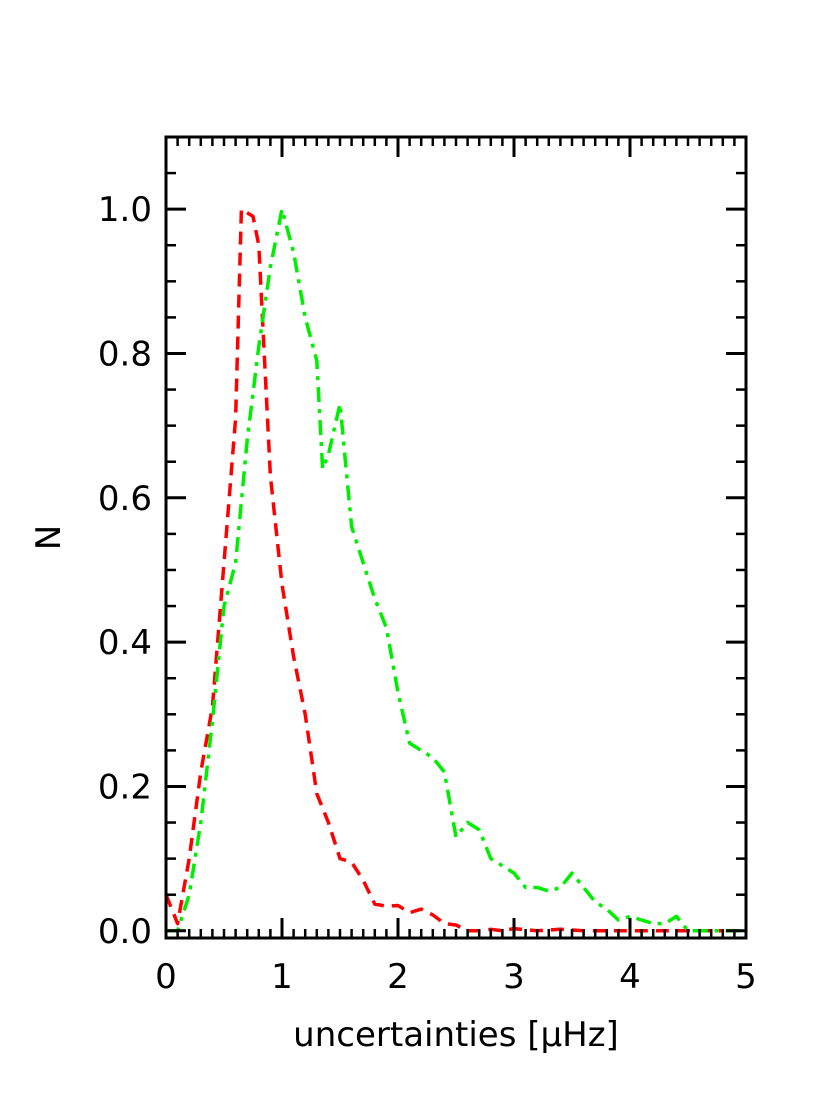 The height and width of the screenshot is (1106, 830). What do you see at coordinates (49, 537) in the screenshot?
I see `y-axis-label: N` at bounding box center [49, 537].